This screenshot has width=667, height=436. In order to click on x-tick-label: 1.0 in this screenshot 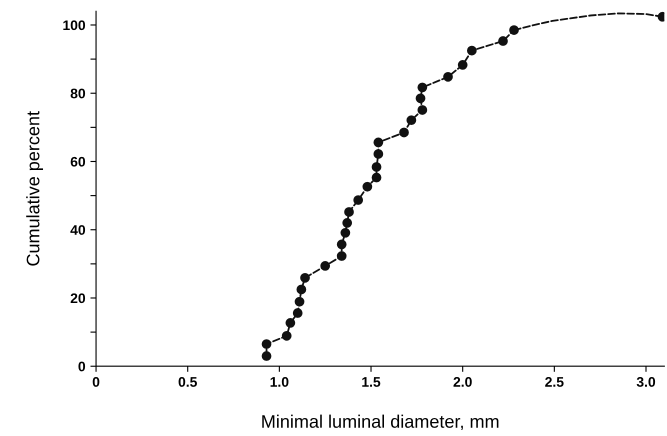, I will do `click(279, 382)`.